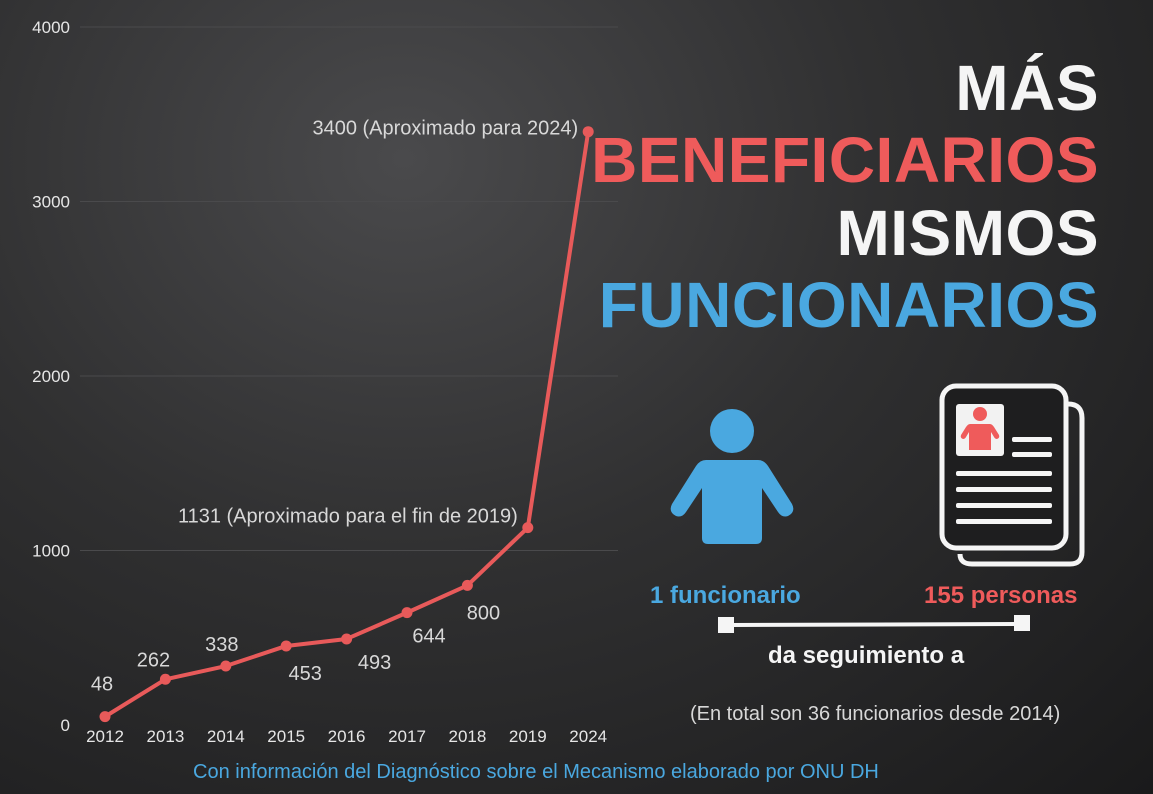  Describe the element at coordinates (165, 736) in the screenshot. I see `x-tick-label: 2013` at that location.